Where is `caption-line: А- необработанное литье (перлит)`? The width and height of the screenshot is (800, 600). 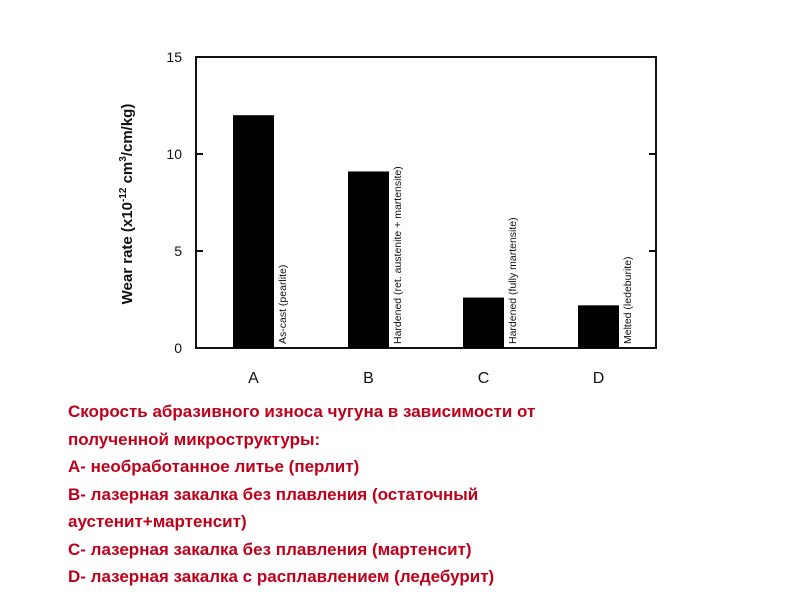
caption-line: А- необработанное литье (перлит) is located at coordinates (214, 466).